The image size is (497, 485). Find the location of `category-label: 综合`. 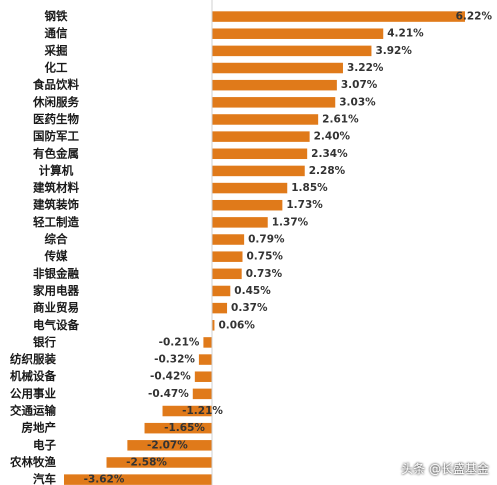

category-label: 综合 is located at coordinates (56, 239).